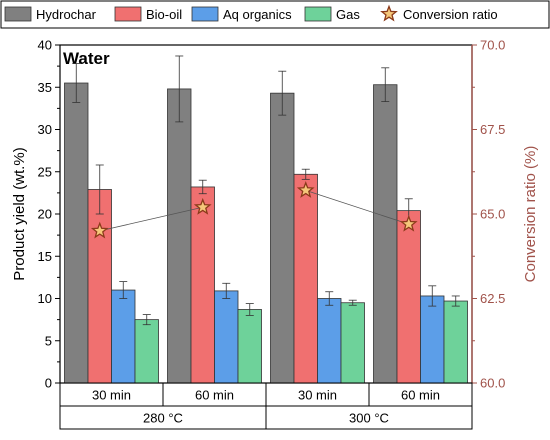 The width and height of the screenshot is (550, 440). What do you see at coordinates (492, 45) in the screenshot?
I see `y2-tick-label: 70.0` at bounding box center [492, 45].